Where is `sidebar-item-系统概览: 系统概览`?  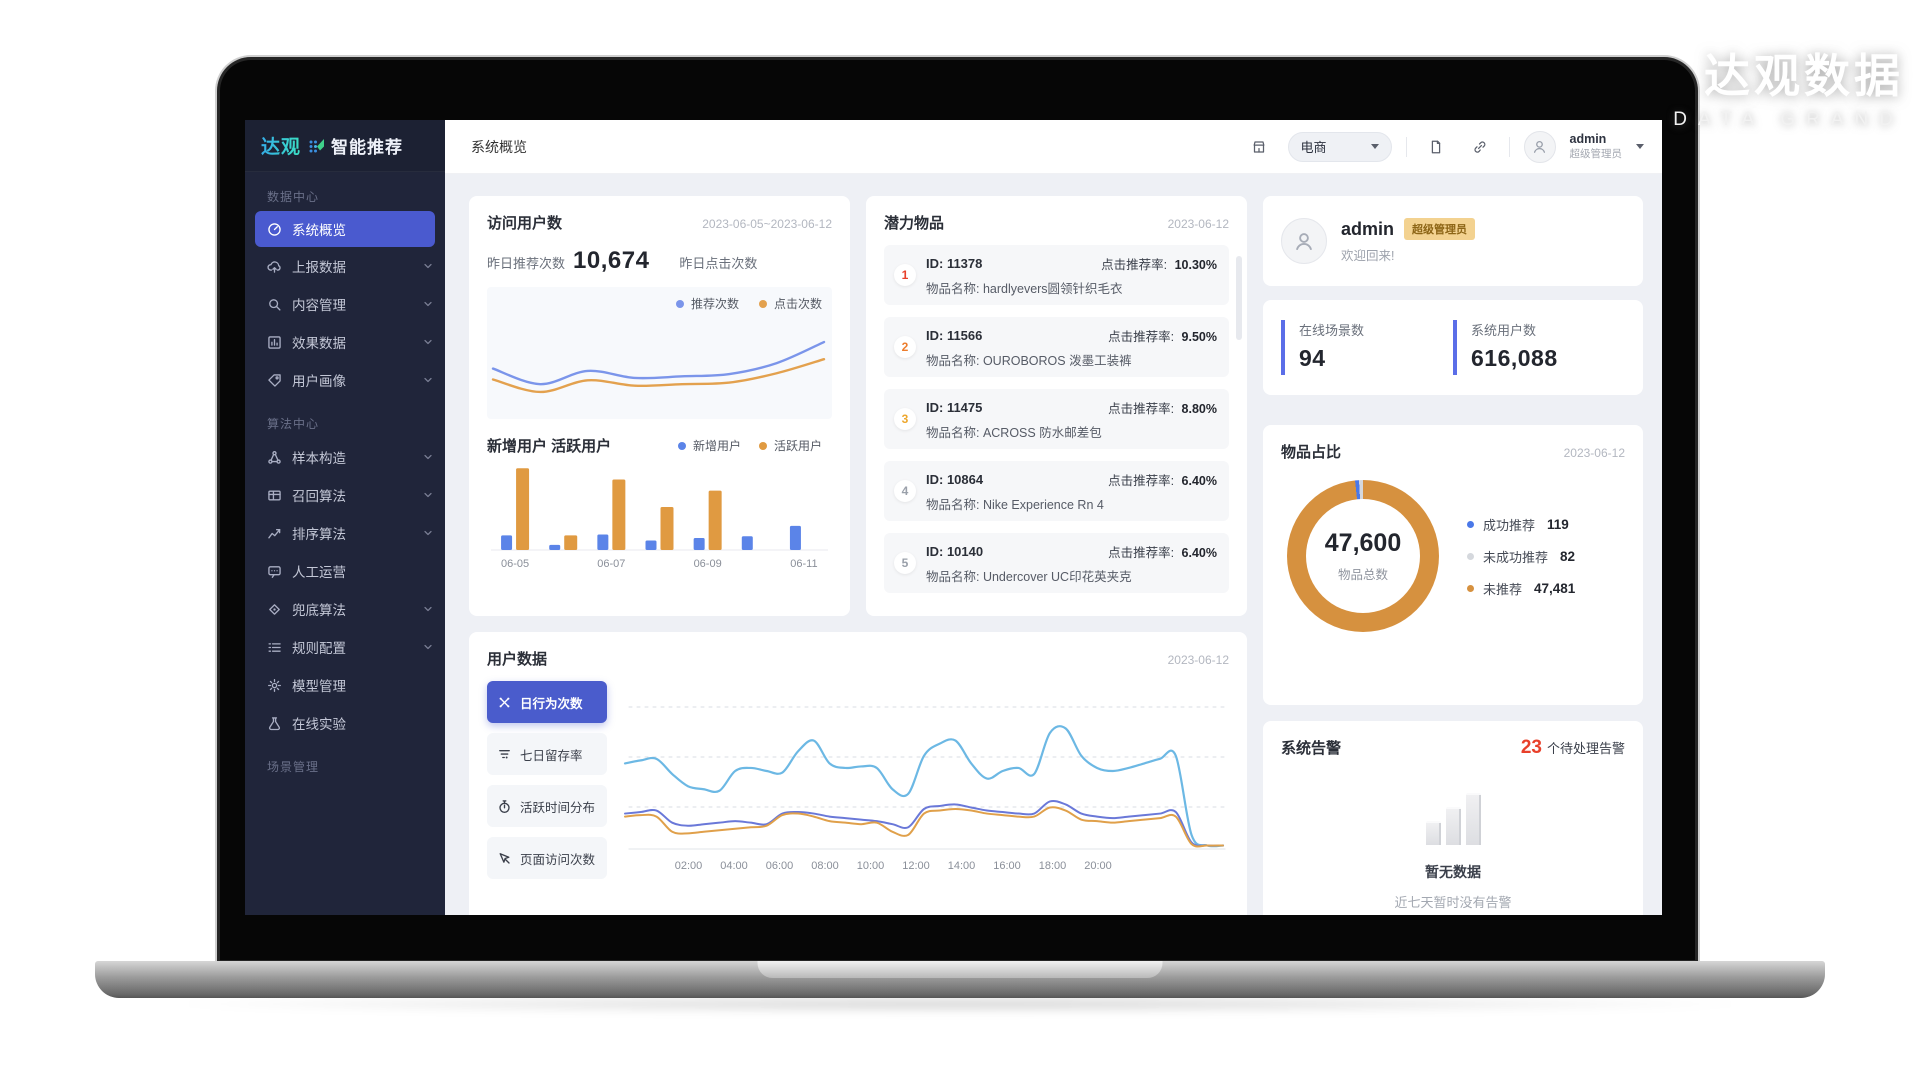 sidebar-item-系统概览: 系统概览 is located at coordinates (345, 229).